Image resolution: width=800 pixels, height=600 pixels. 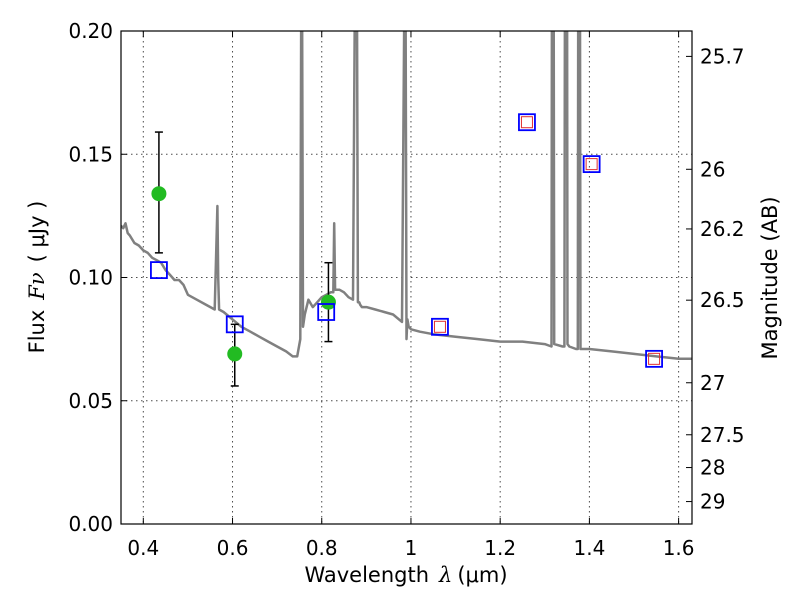 I want to click on y-right-tick-label: 26, so click(x=712, y=169).